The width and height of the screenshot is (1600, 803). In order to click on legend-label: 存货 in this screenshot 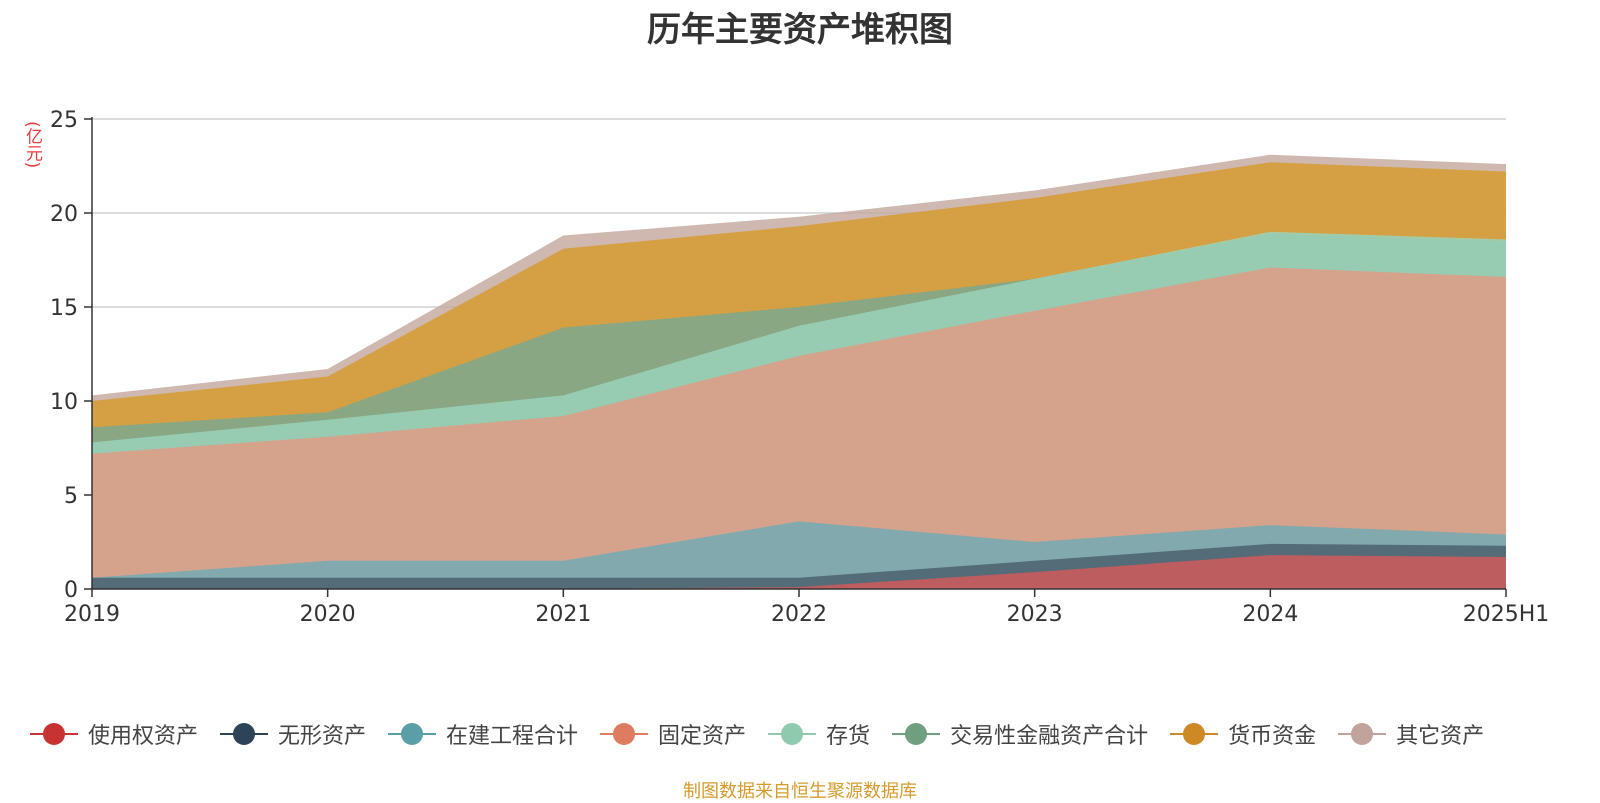, I will do `click(848, 736)`.